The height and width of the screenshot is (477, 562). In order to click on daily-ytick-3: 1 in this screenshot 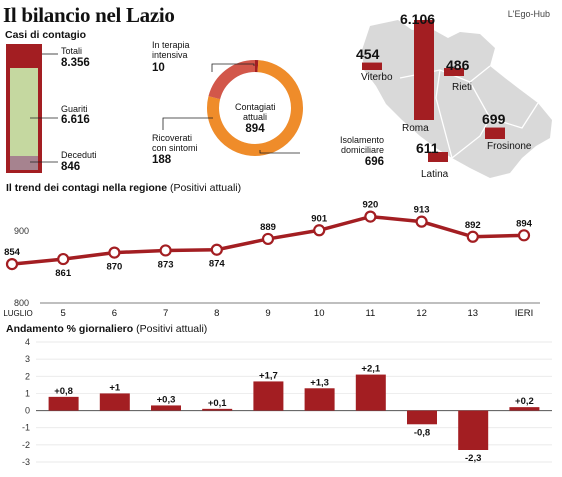, I will do `click(27, 393)`.